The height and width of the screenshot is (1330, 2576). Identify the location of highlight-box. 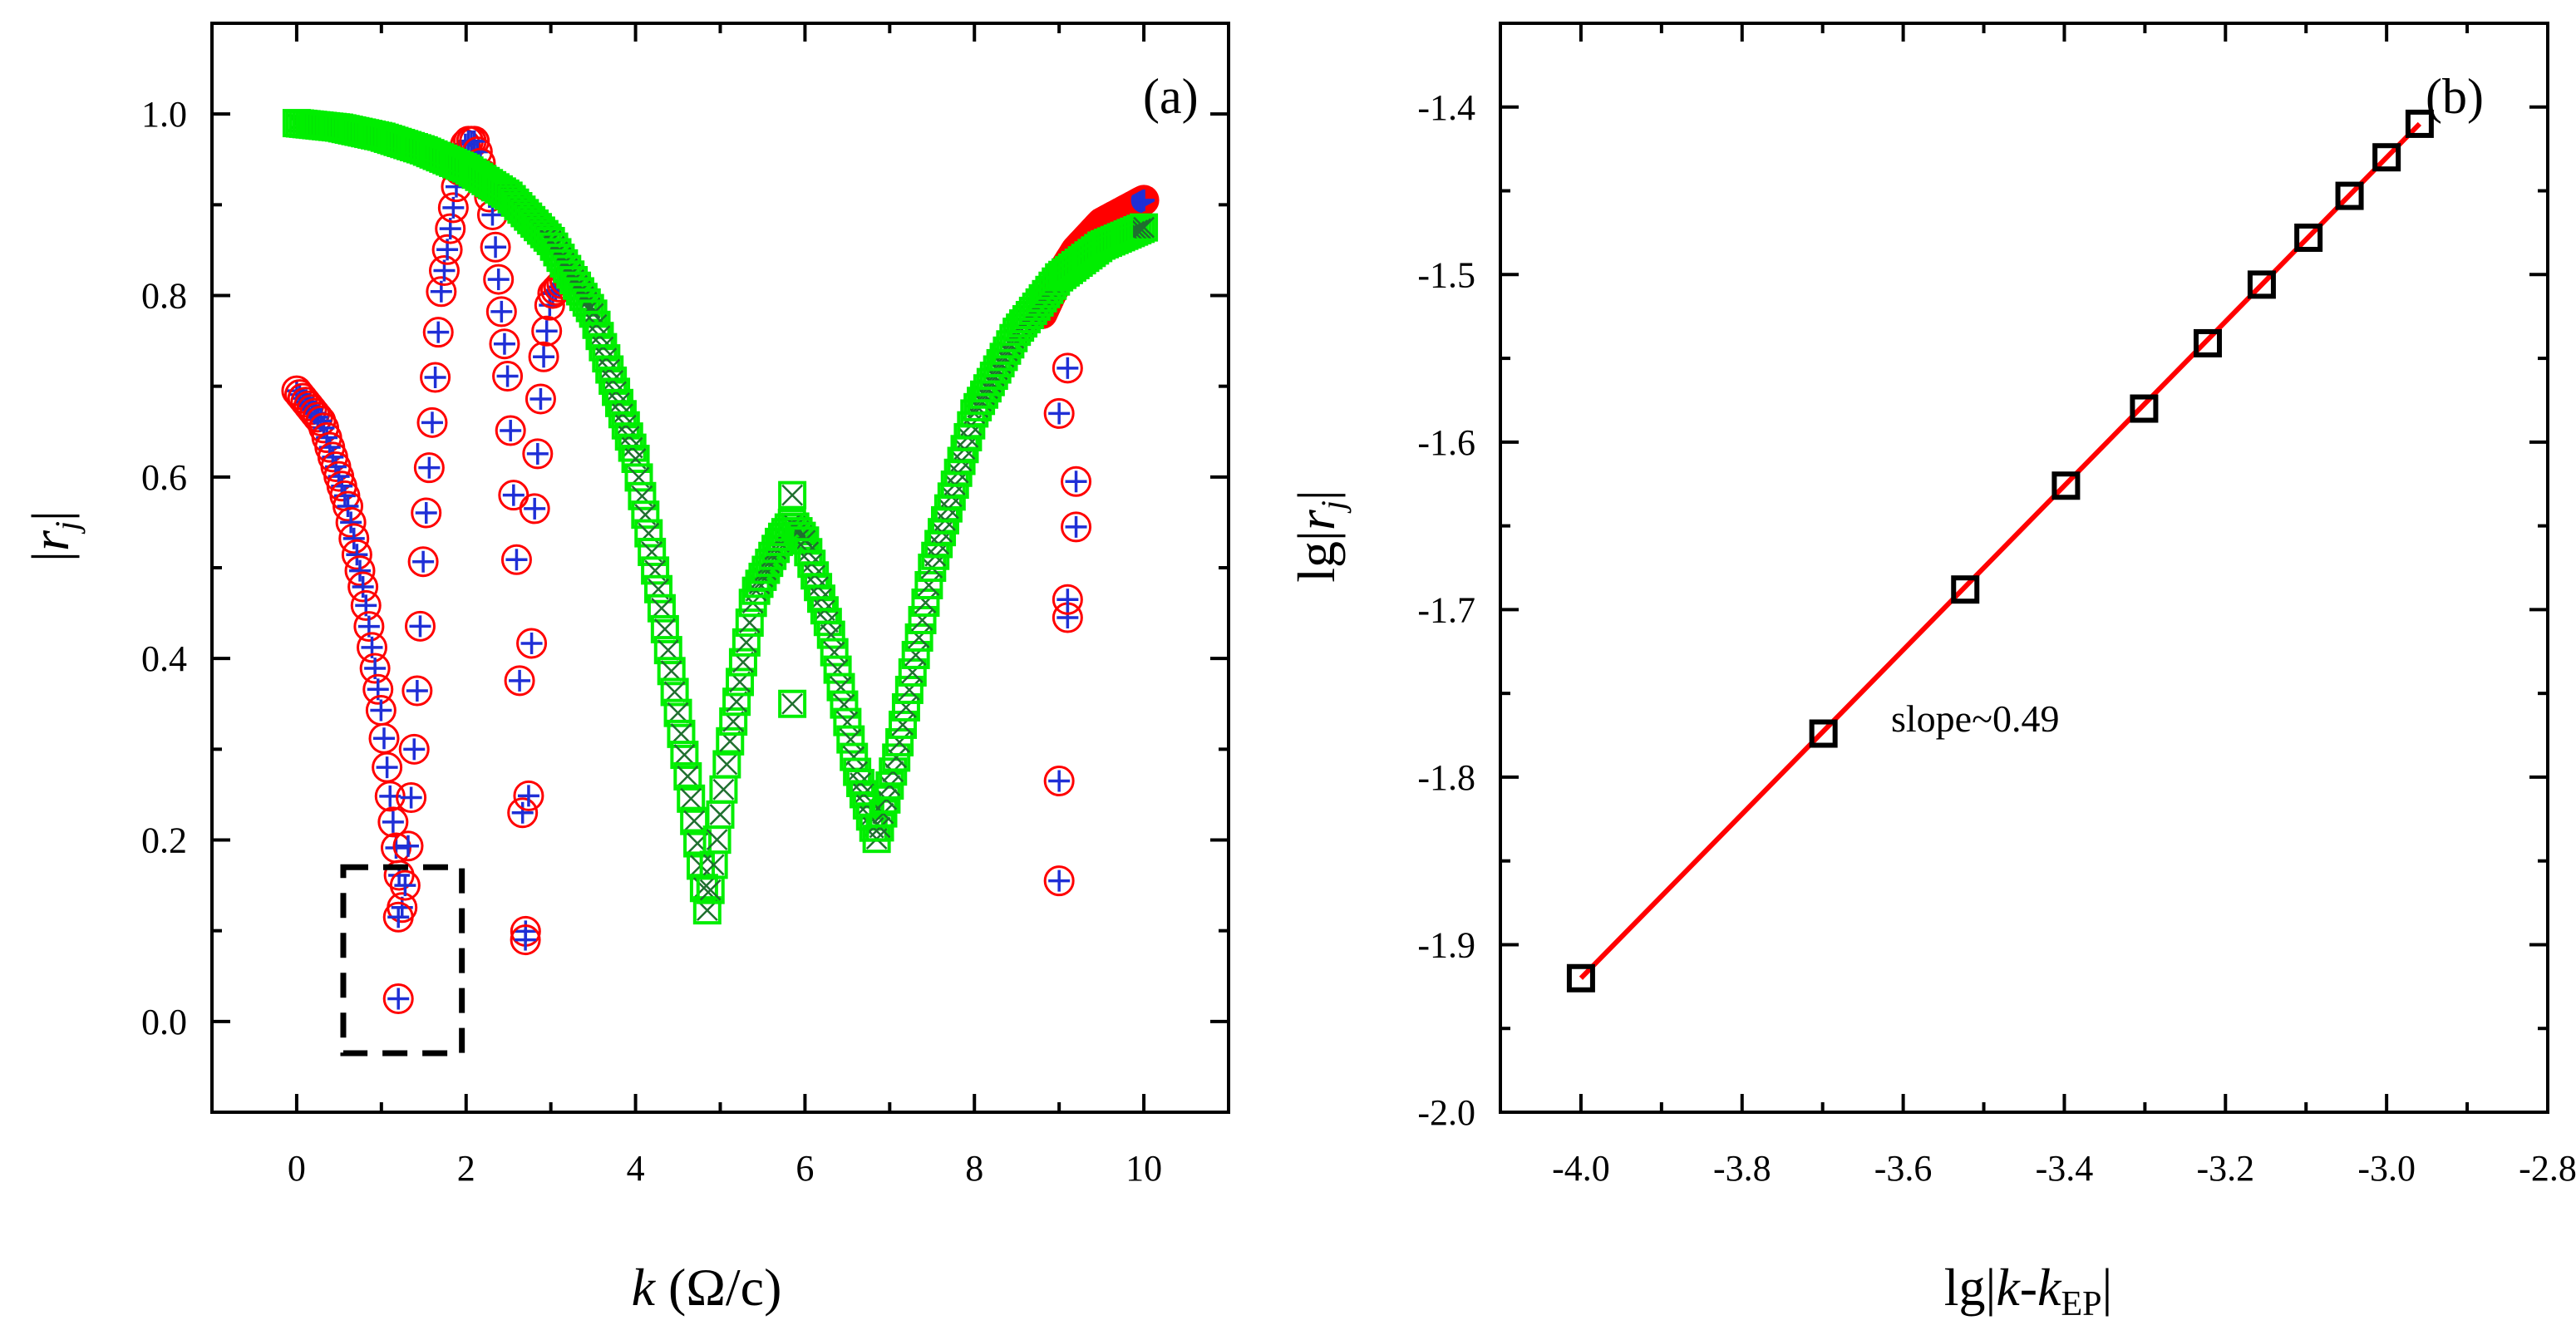
(402, 960).